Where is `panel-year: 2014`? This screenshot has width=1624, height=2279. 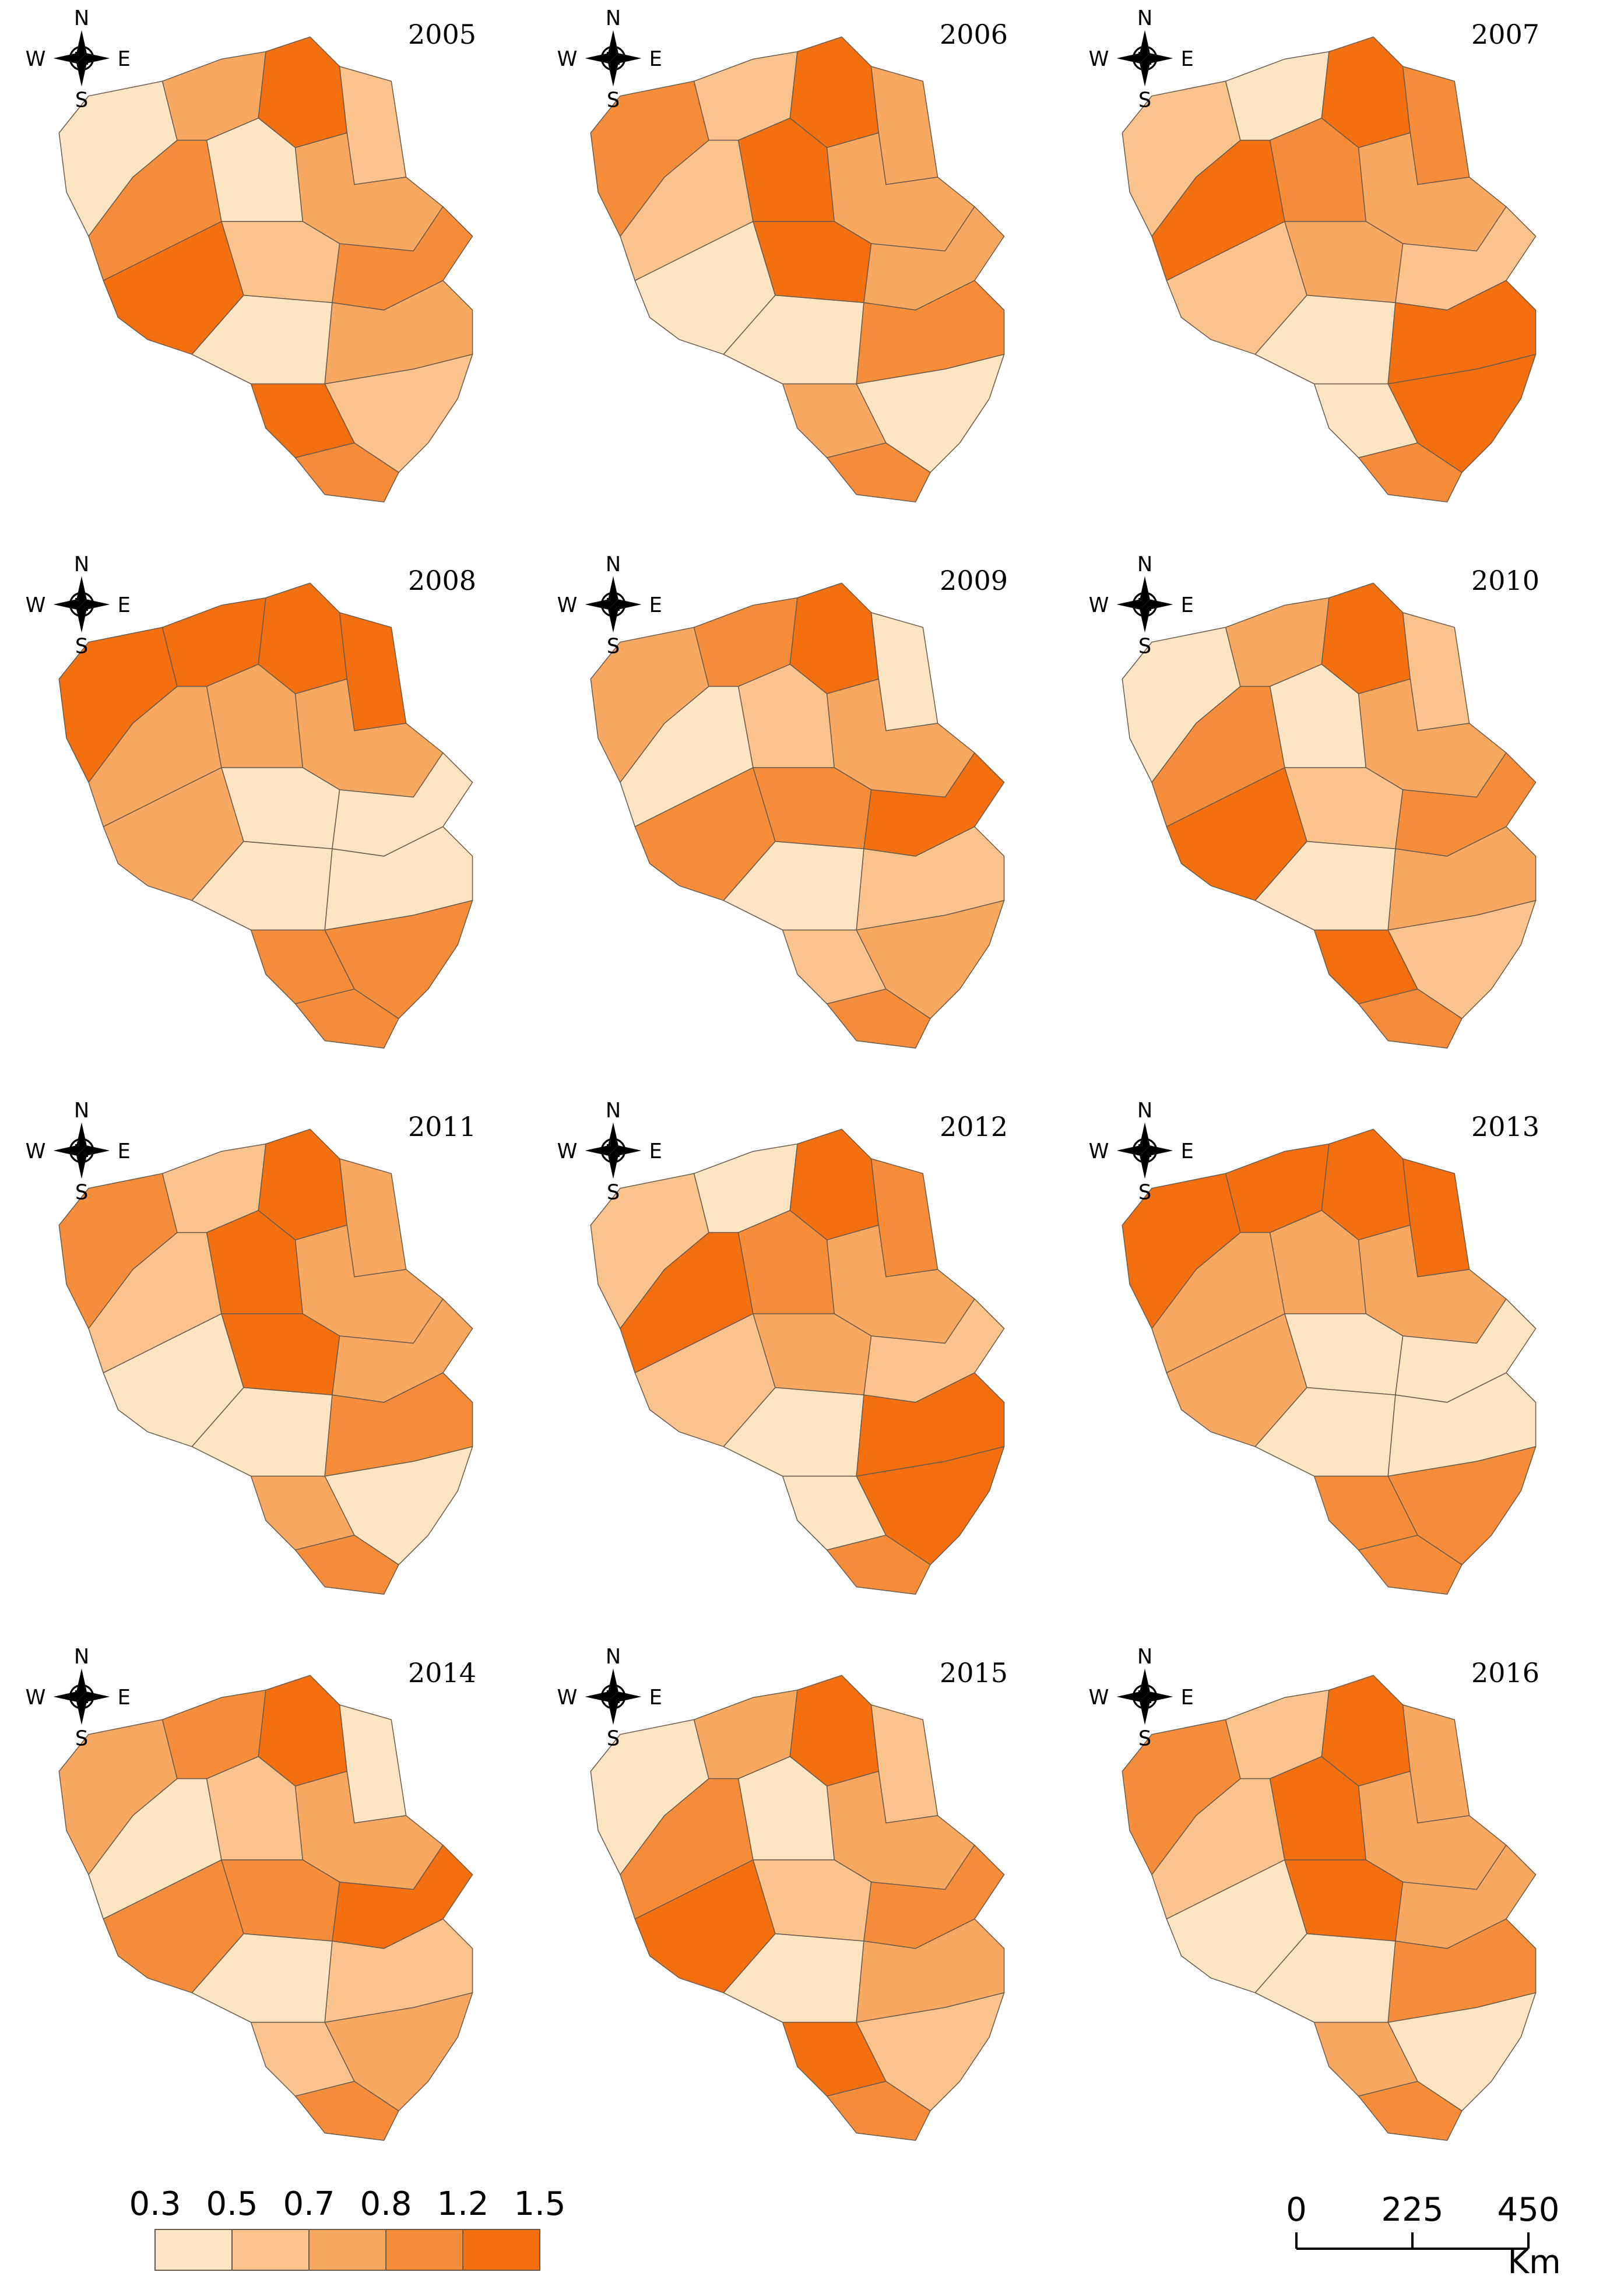 panel-year: 2014 is located at coordinates (442, 1673).